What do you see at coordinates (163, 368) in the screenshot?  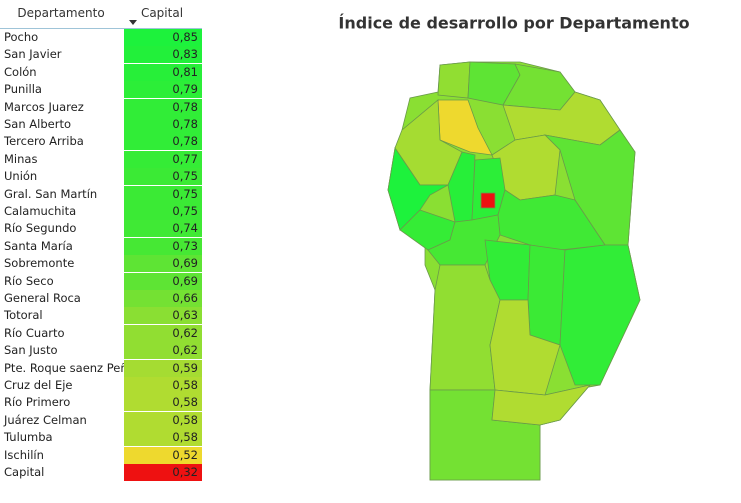 I see `capital-social-value: 0,59` at bounding box center [163, 368].